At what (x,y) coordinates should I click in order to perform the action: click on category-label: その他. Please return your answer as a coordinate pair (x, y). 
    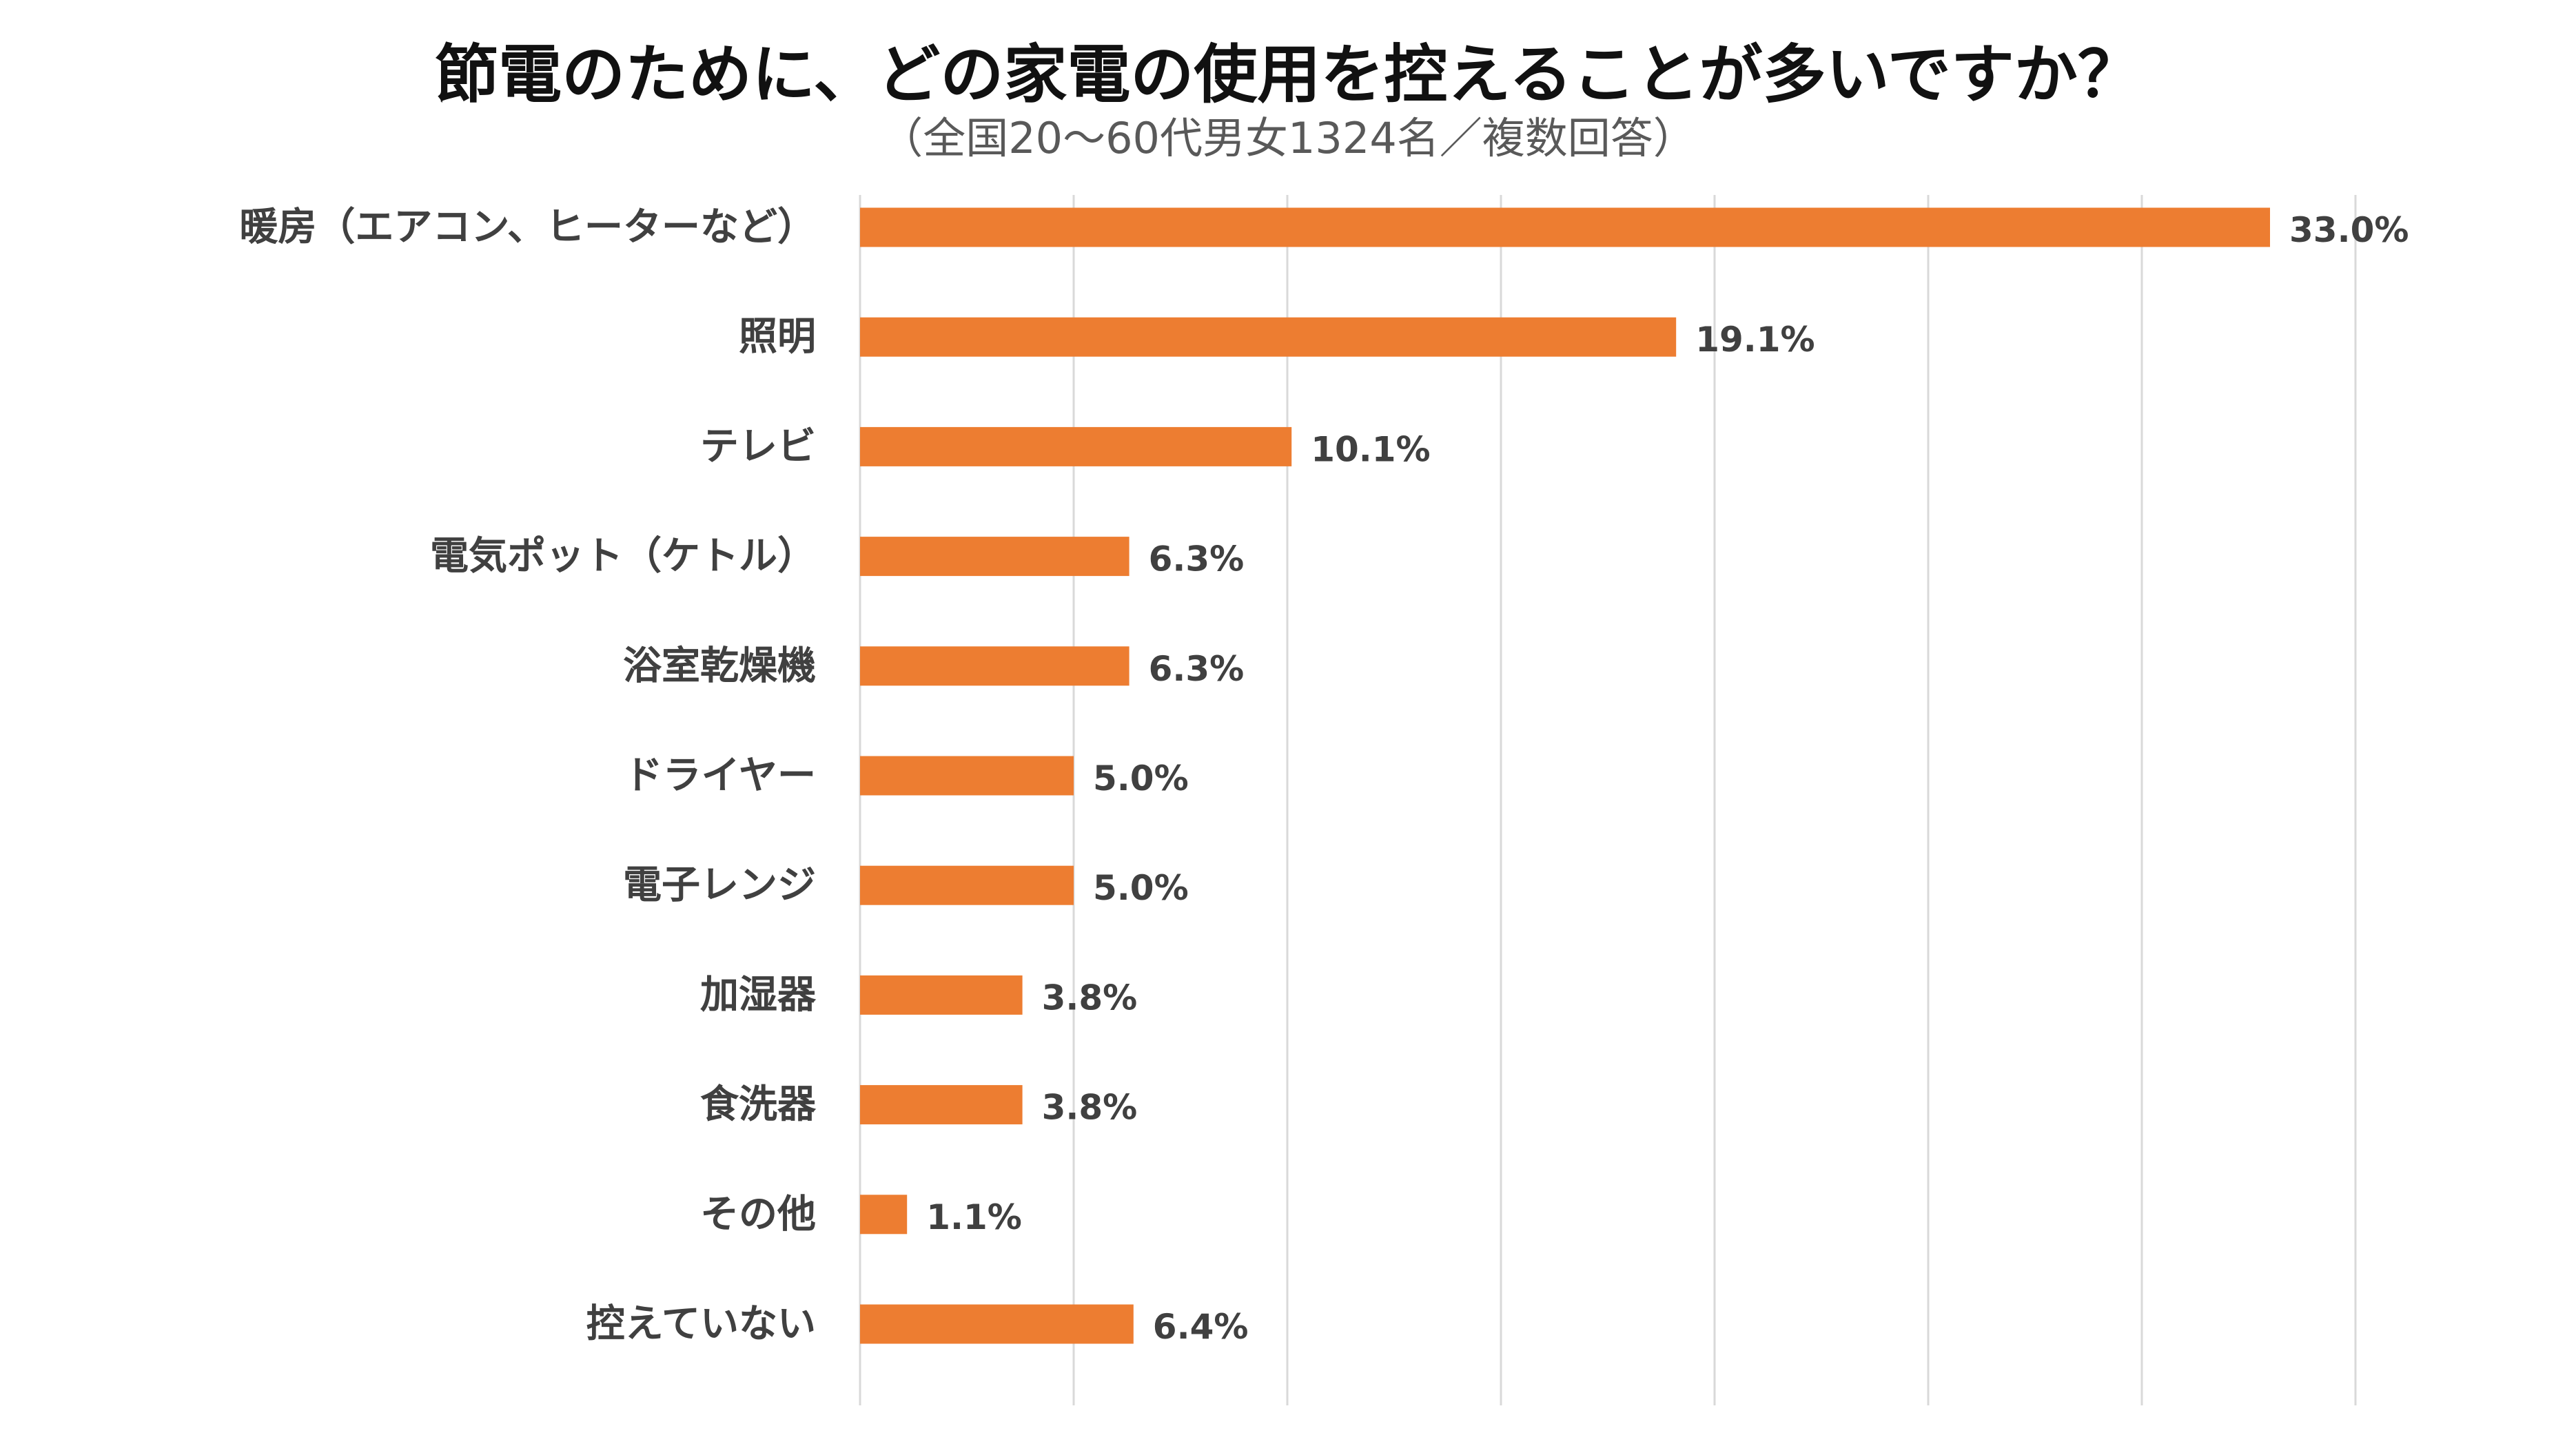
    Looking at the image, I should click on (758, 1215).